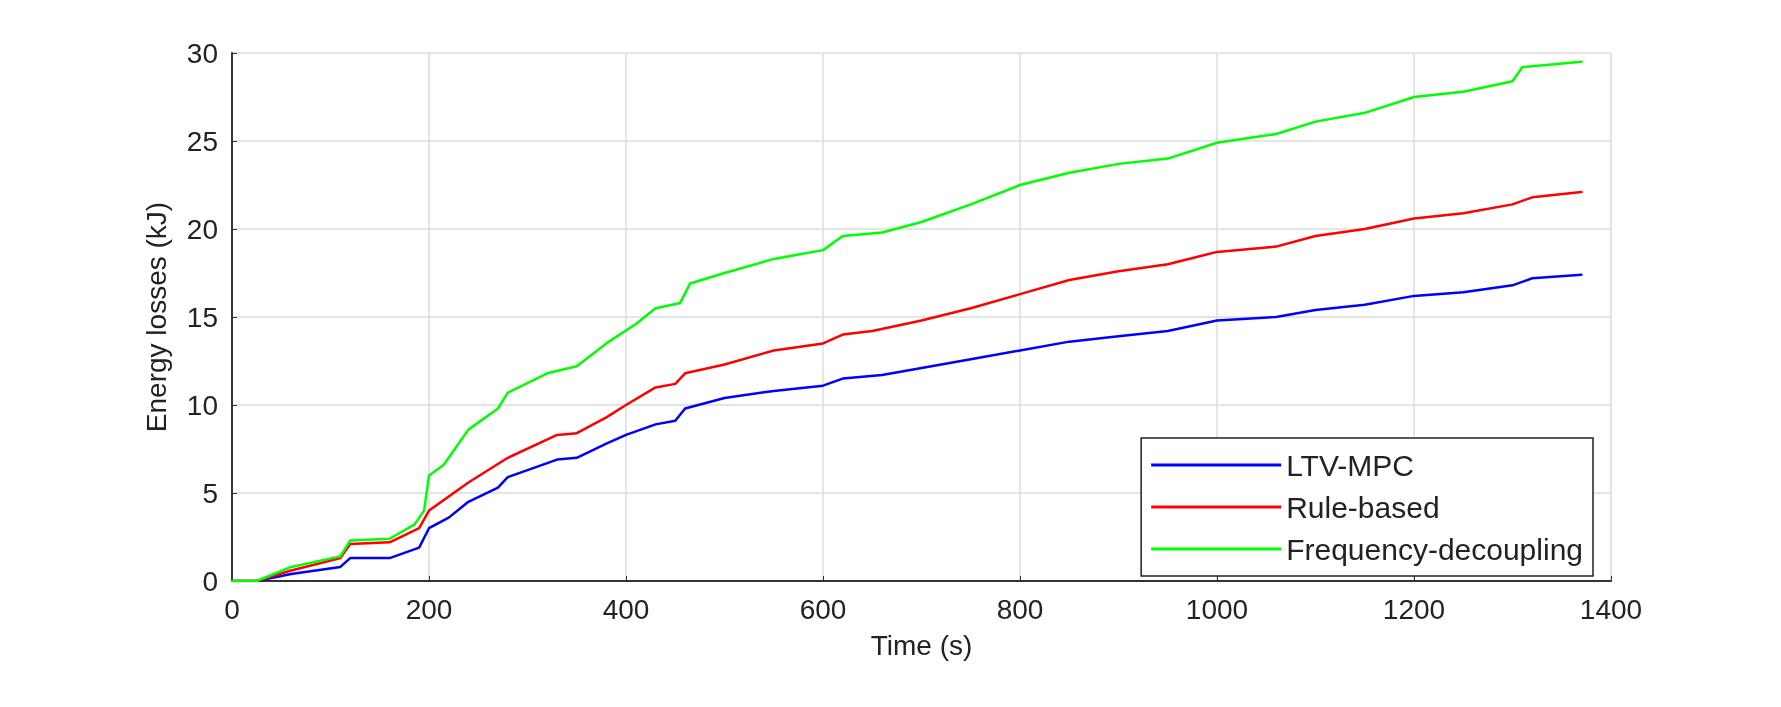 The width and height of the screenshot is (1781, 707). What do you see at coordinates (210, 493) in the screenshot?
I see `y-tick-label: 5` at bounding box center [210, 493].